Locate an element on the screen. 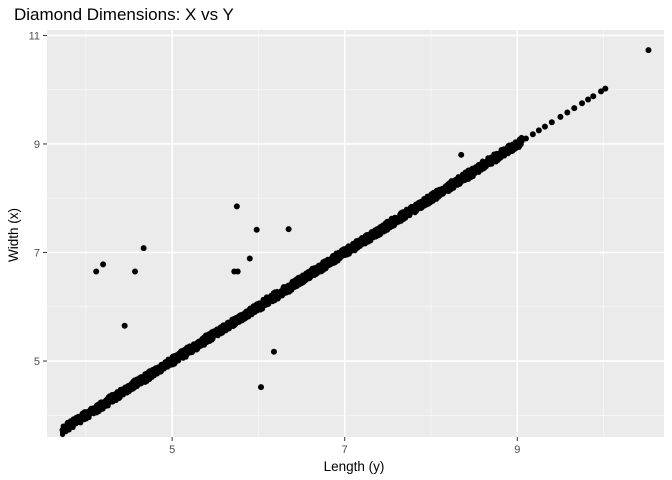  y-tick-label: 9 is located at coordinates (37, 145).